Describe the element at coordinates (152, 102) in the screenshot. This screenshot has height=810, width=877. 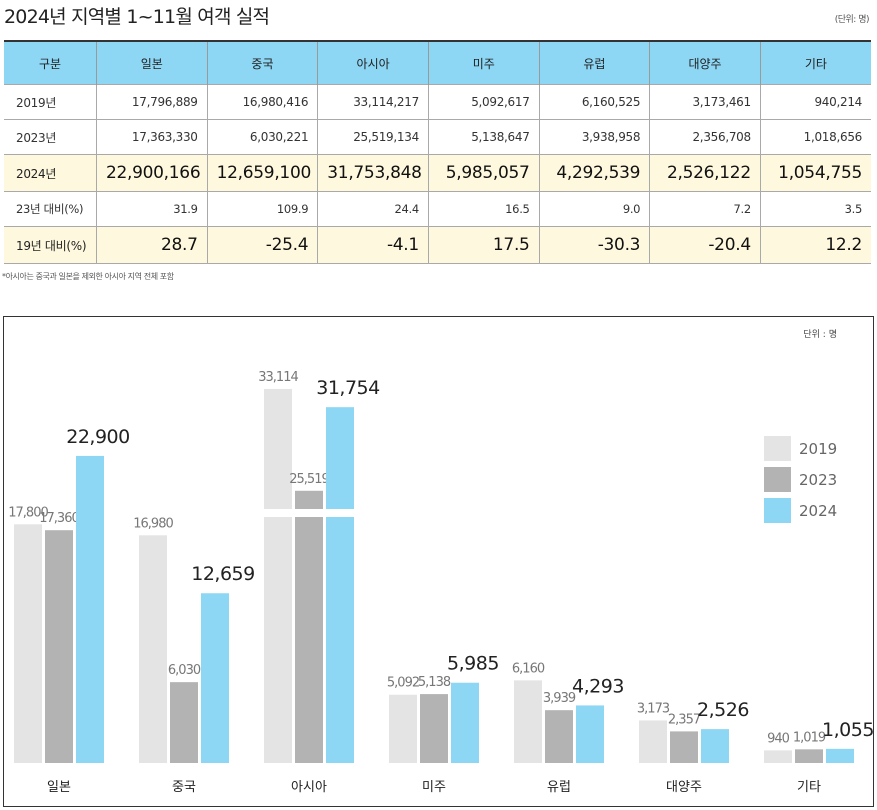
I see `table-cell: 17,796,889` at that location.